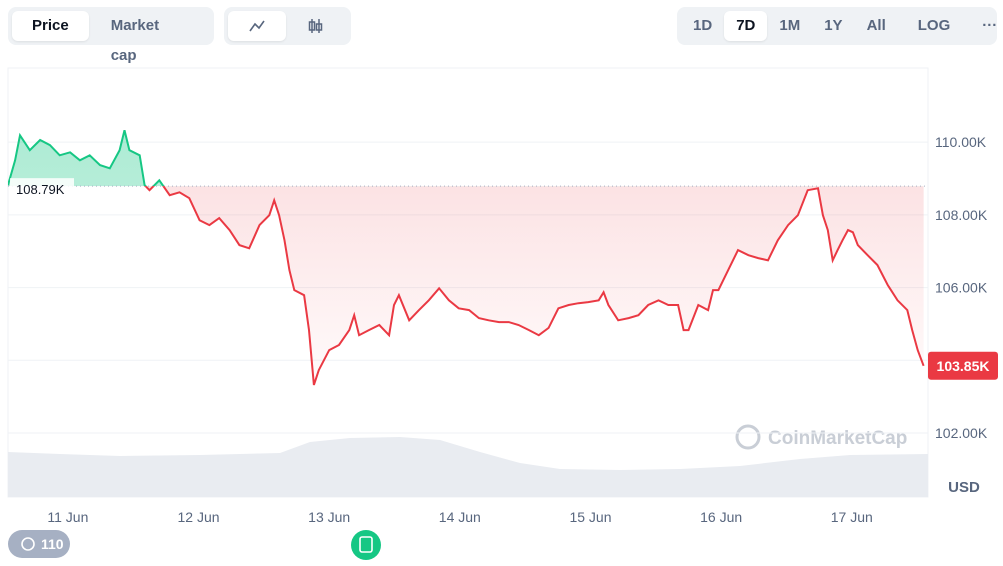  What do you see at coordinates (837, 438) in the screenshot?
I see `watermark-text: CoinMarketCap` at bounding box center [837, 438].